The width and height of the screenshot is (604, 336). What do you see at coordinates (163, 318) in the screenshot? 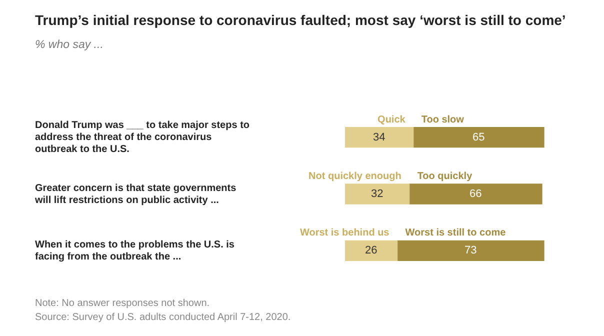
I see `source-note: Source: Survey of U.S. adults conducted April 7-12, 2020.` at bounding box center [163, 318].